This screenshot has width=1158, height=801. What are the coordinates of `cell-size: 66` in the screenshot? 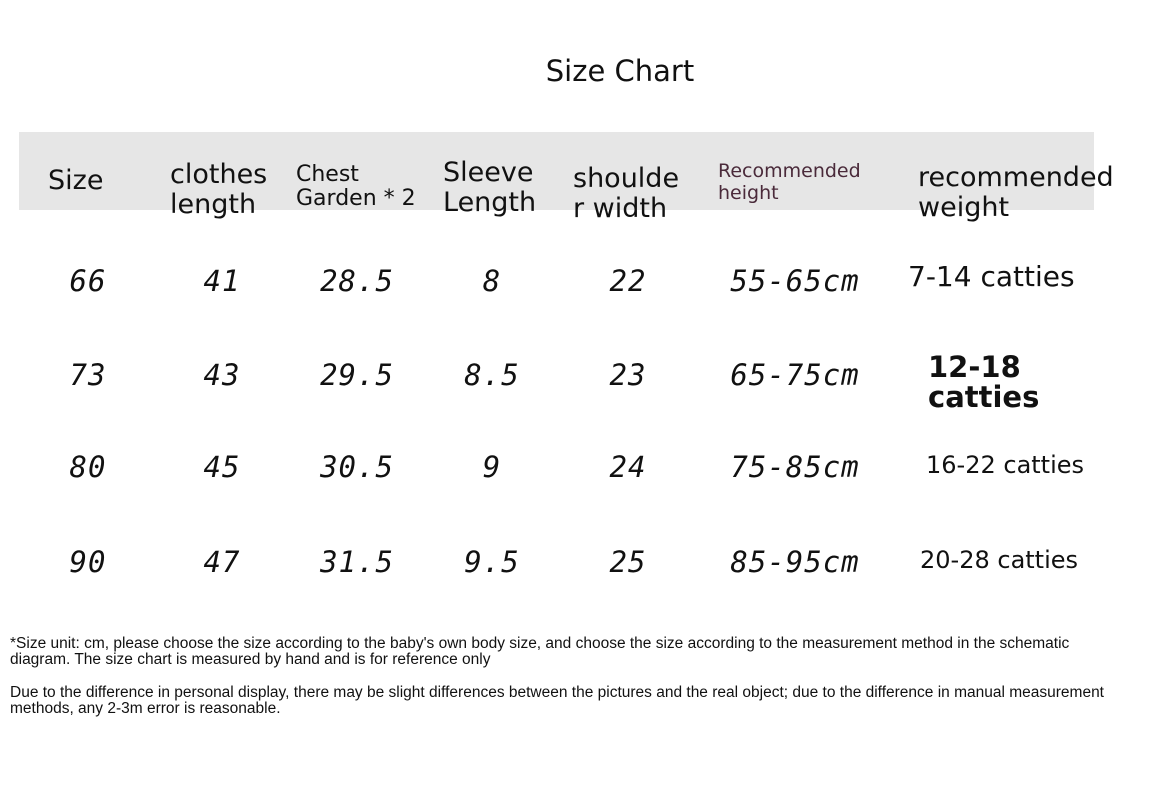 It's located at (88, 281).